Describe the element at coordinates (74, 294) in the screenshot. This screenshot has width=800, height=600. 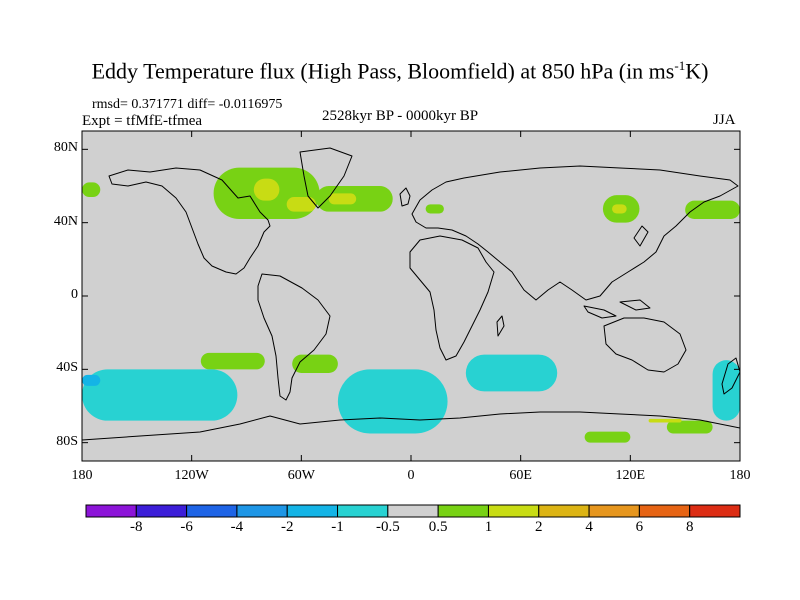
I see `lat-label: 0` at that location.